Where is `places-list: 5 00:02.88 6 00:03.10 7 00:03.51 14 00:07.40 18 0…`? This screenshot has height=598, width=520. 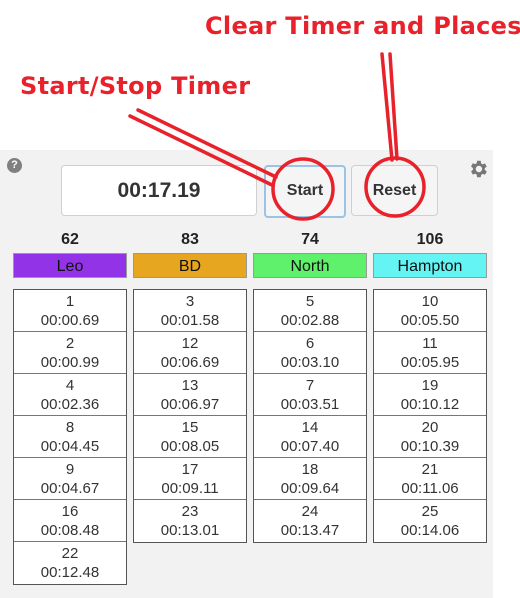
places-list: 5 00:02.88 6 00:03.10 7 00:03.51 14 00:07.40 18 0… is located at coordinates (310, 416).